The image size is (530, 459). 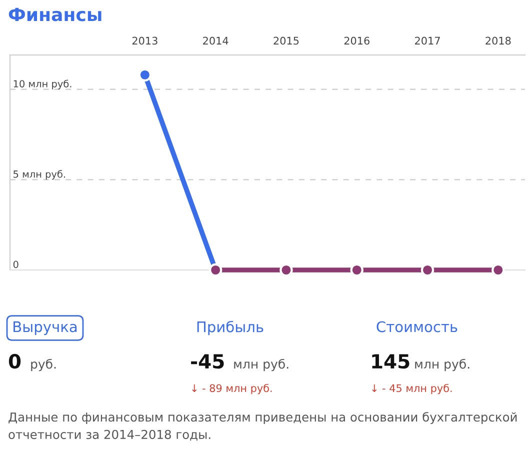 What do you see at coordinates (232, 389) in the screenshot?
I see `text: ↓ - 89 млн руб.` at bounding box center [232, 389].